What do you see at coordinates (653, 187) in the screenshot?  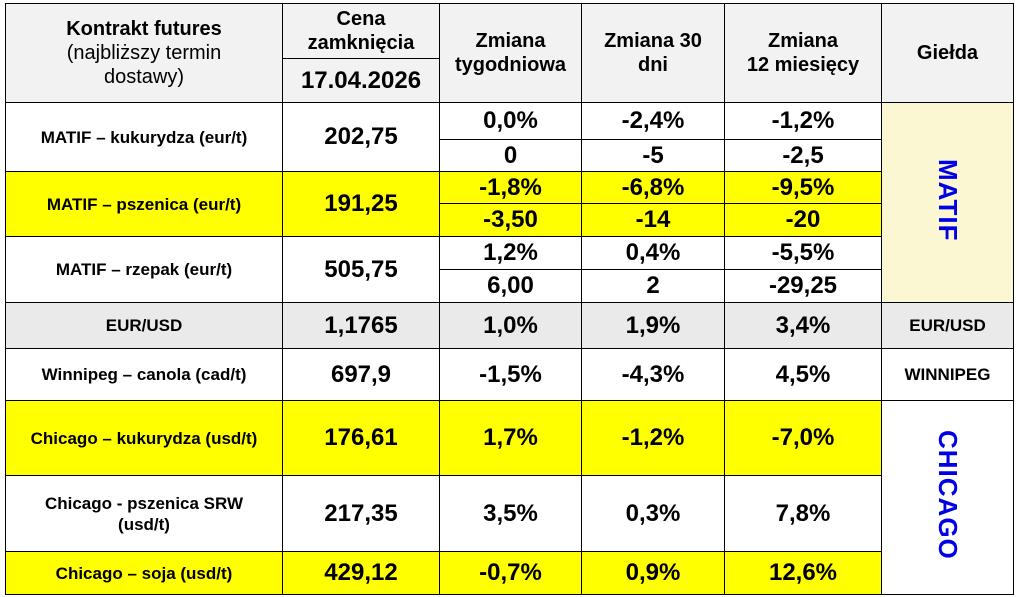 I see `d30-pct: -6,8%` at bounding box center [653, 187].